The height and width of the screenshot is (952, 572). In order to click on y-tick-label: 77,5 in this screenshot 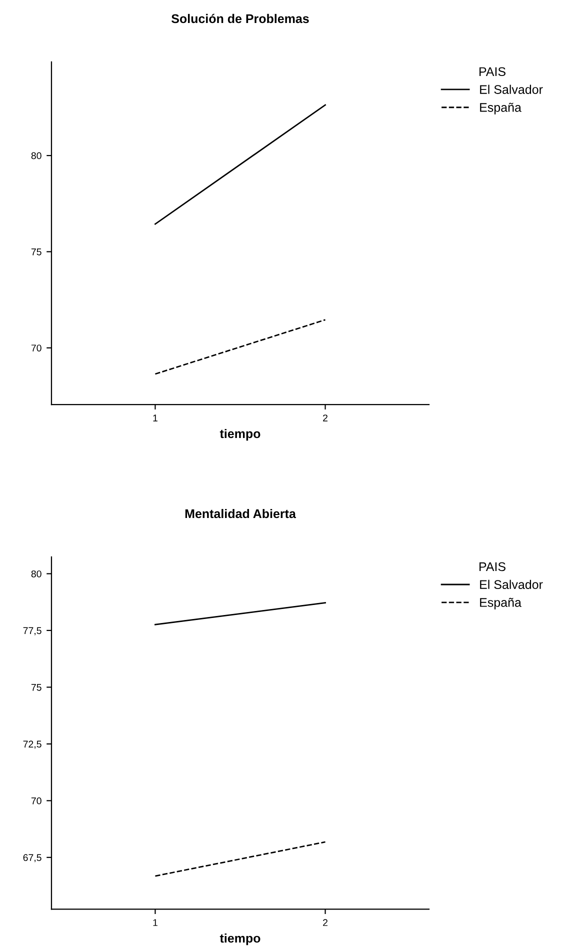, I will do `click(32, 631)`.